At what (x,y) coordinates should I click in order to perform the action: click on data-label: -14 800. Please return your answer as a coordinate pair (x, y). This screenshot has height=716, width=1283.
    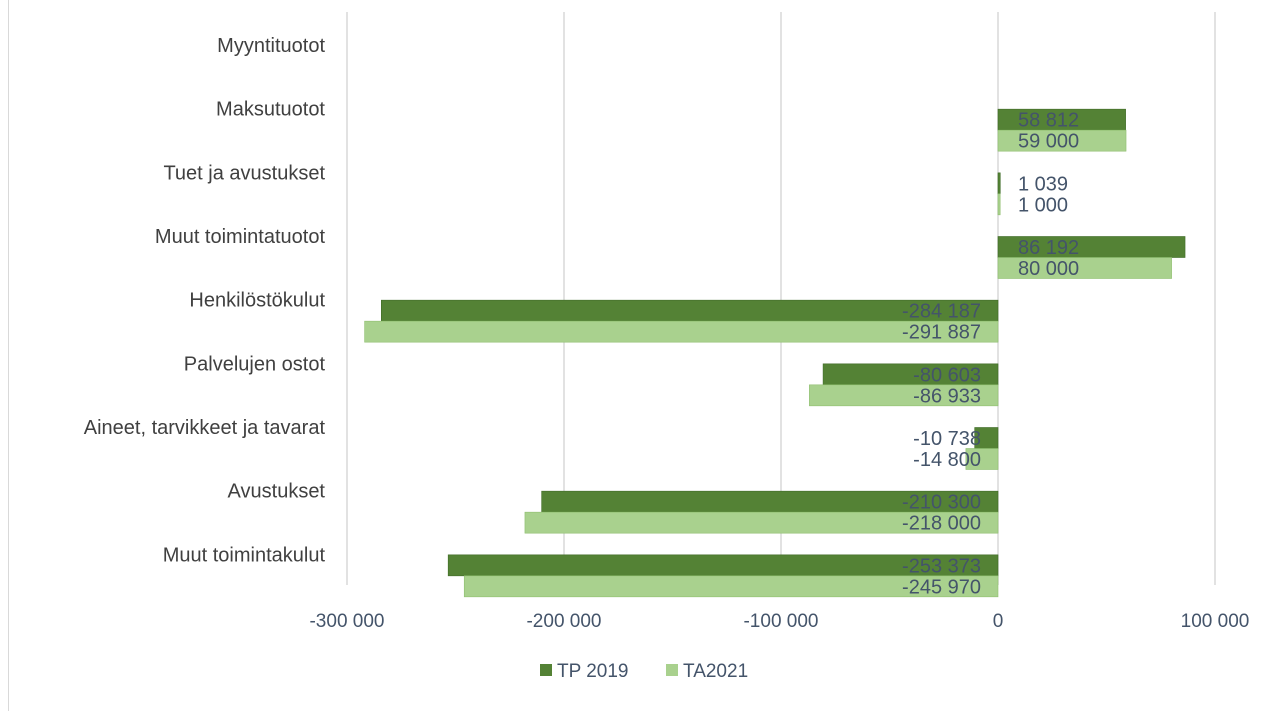
    Looking at the image, I should click on (947, 460).